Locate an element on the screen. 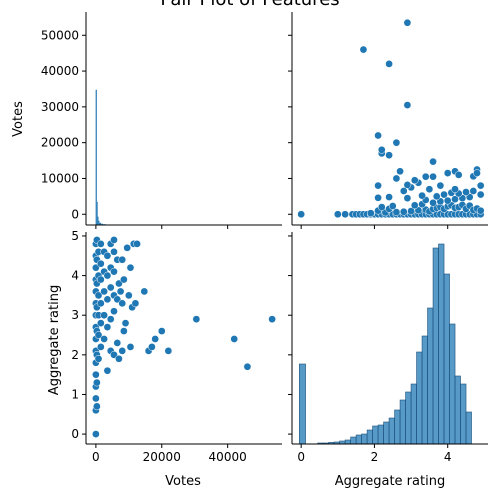 Image resolution: width=500 pixels, height=500 pixels. x-axis-label-aggregate-rating: Aggregate rating is located at coordinates (390, 481).